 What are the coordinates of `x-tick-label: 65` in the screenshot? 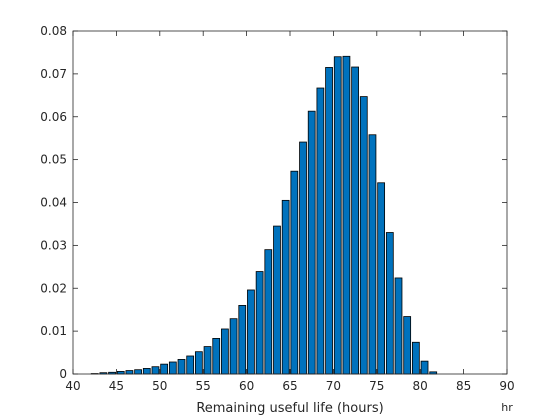 It's located at (289, 386).